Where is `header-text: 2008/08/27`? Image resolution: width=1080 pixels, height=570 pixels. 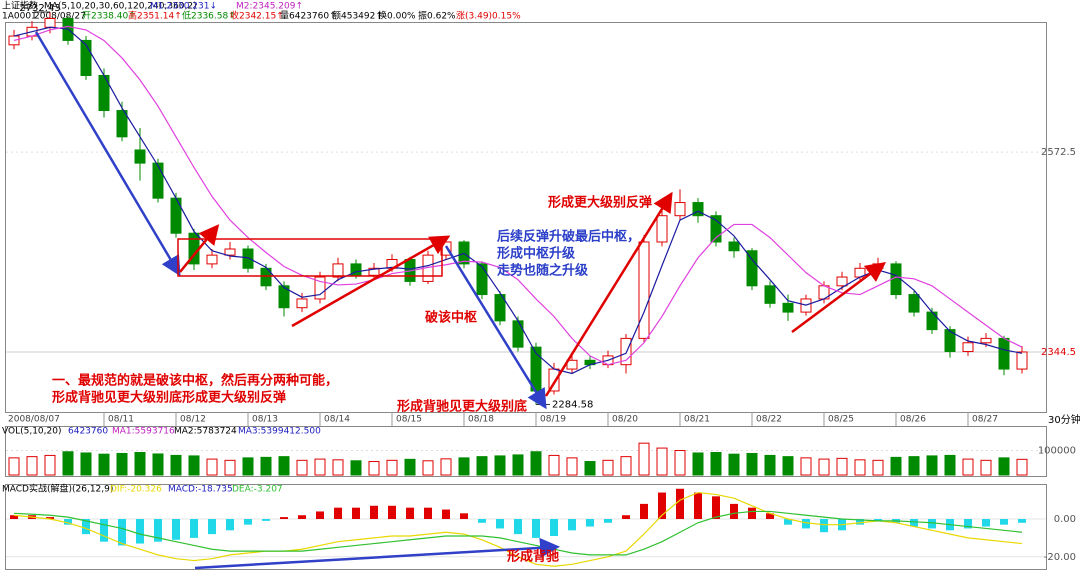
header-text: 2008/08/27 is located at coordinates (60, 17).